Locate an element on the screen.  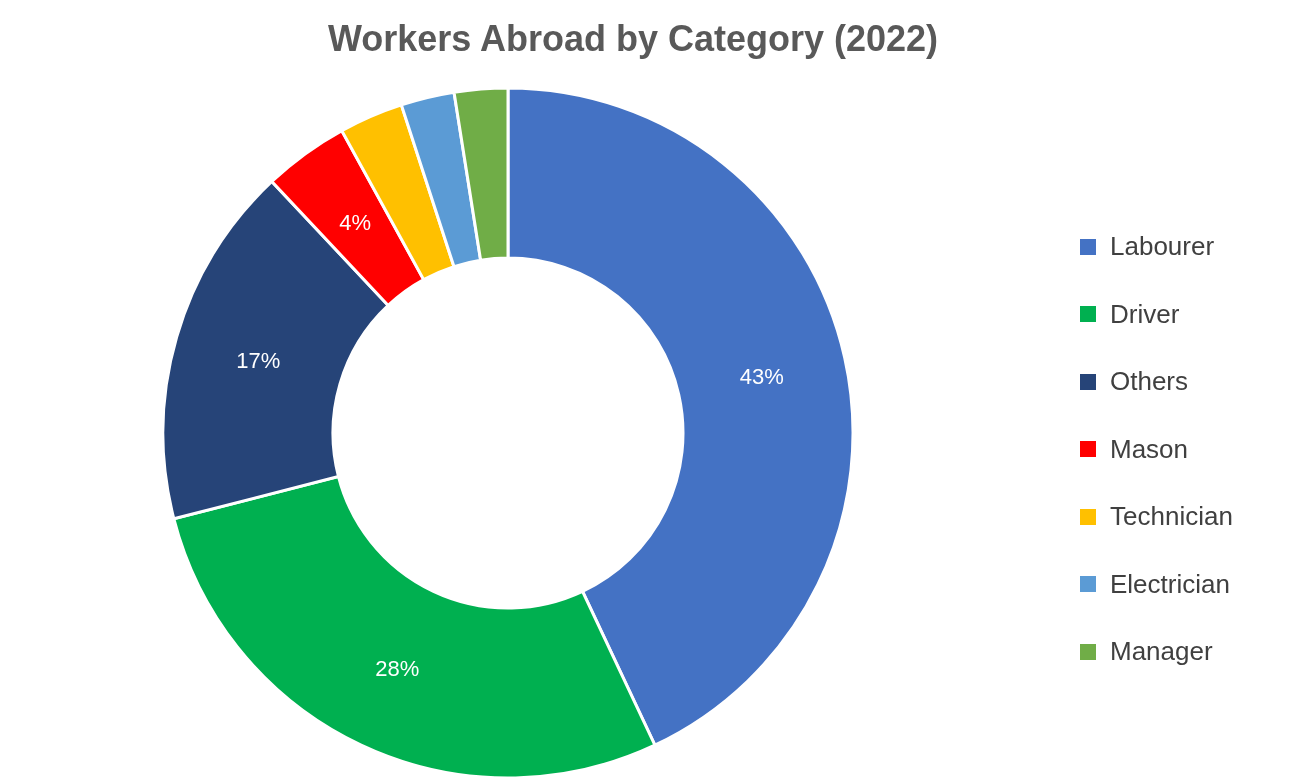
chart-title: Workers Abroad by Category (2022) is located at coordinates (633, 39).